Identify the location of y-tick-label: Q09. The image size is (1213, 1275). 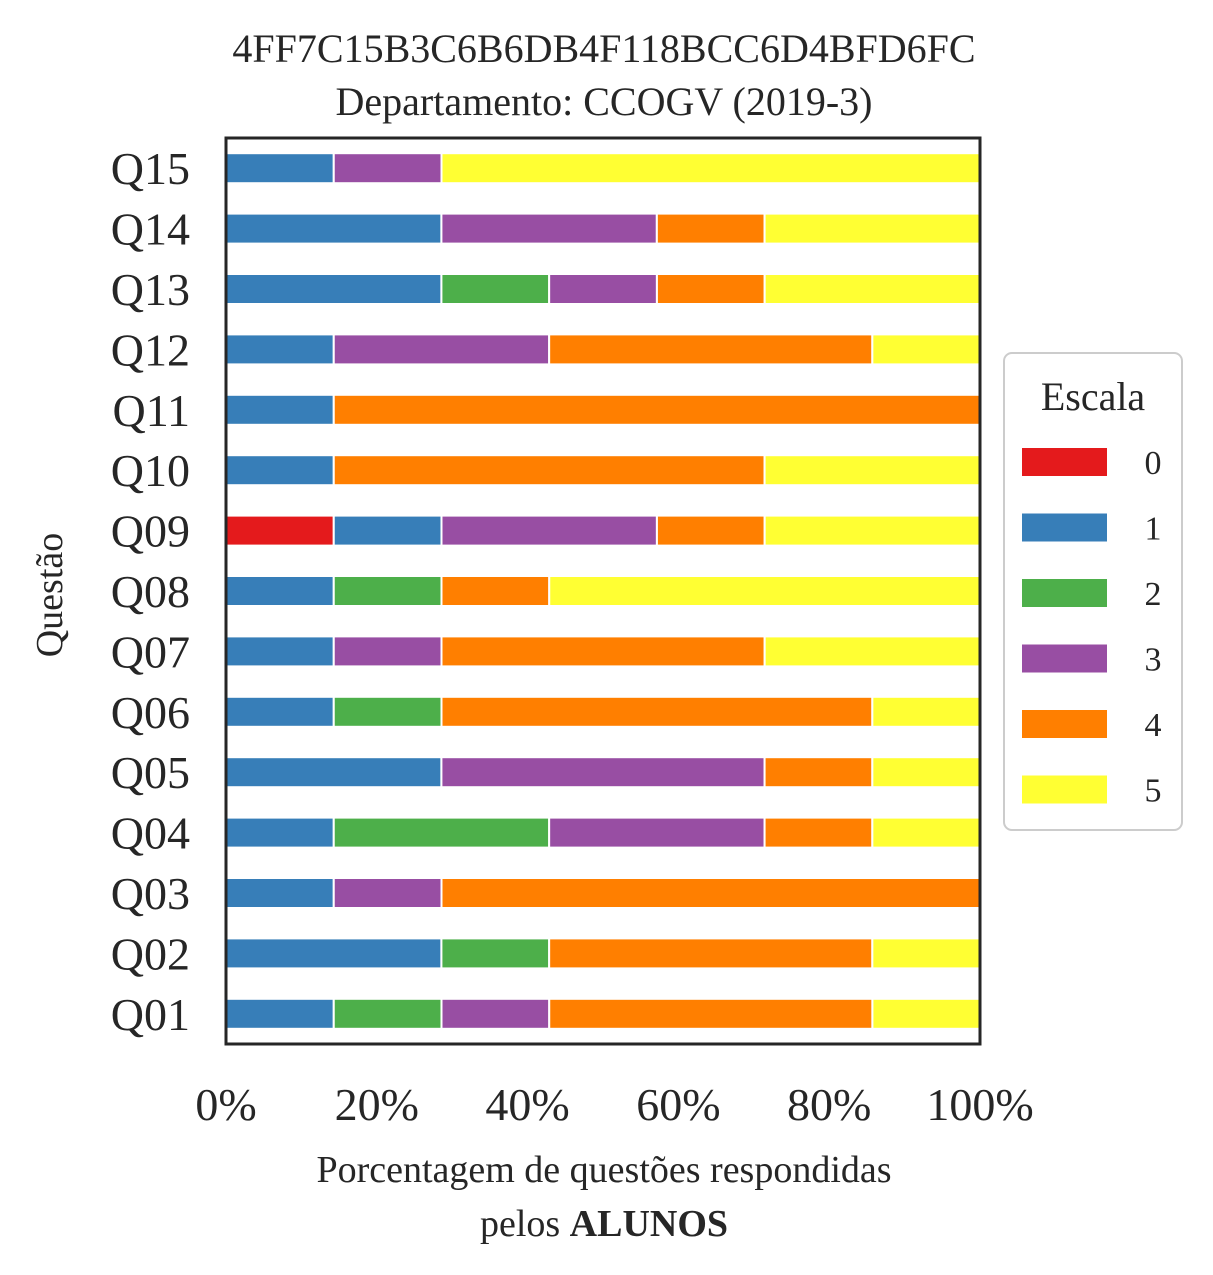
(150, 531).